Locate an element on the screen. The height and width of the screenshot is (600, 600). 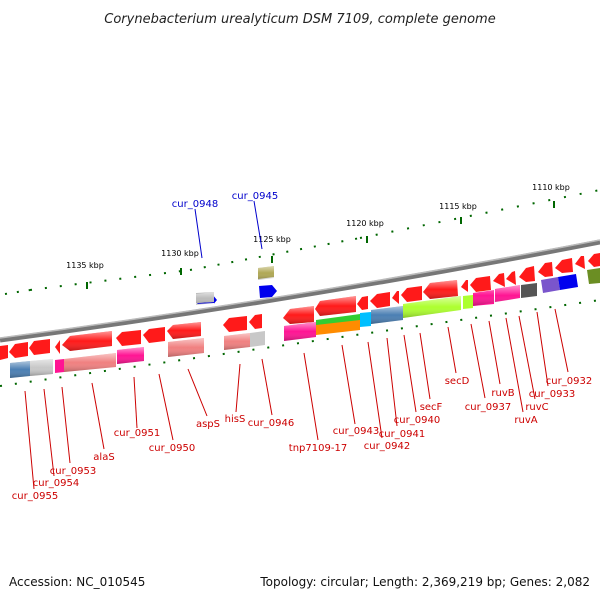
gene-label-secD: secD is located at coordinates (457, 381).